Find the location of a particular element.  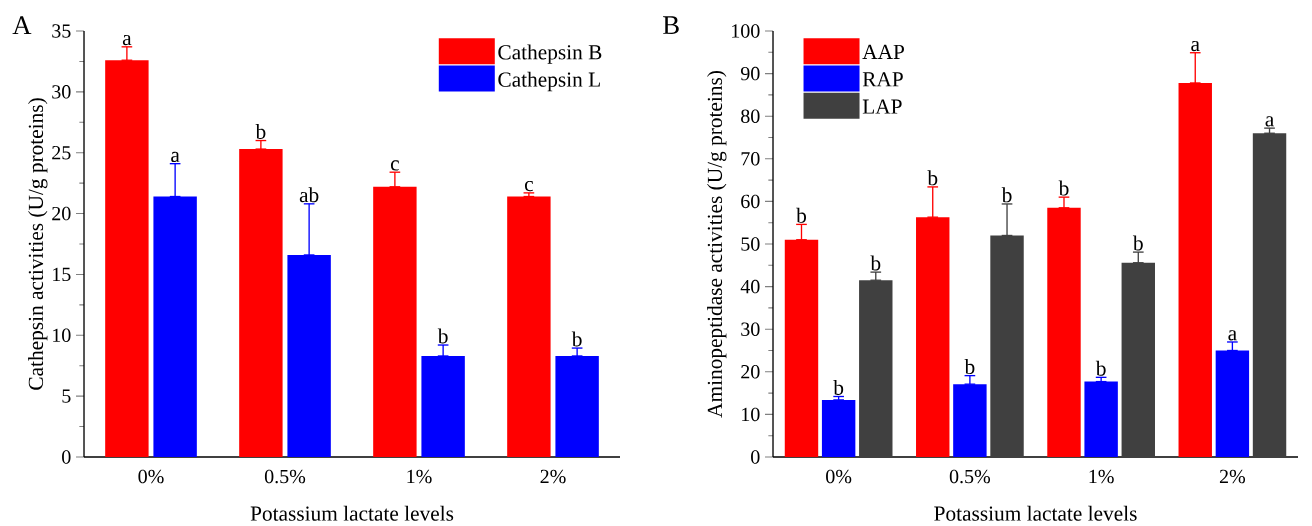

y-tick-label: 80 is located at coordinates (750, 116).